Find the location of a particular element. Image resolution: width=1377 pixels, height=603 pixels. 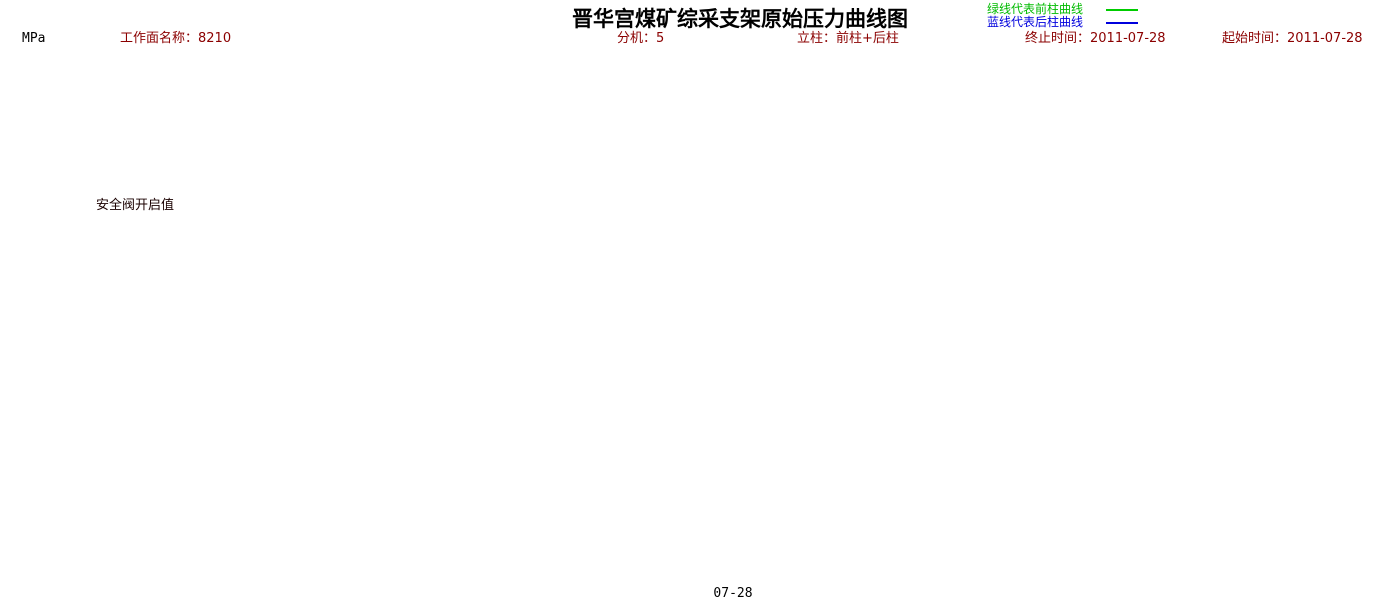

start-time-label: 起始时间：2011-07-28 is located at coordinates (1292, 38).